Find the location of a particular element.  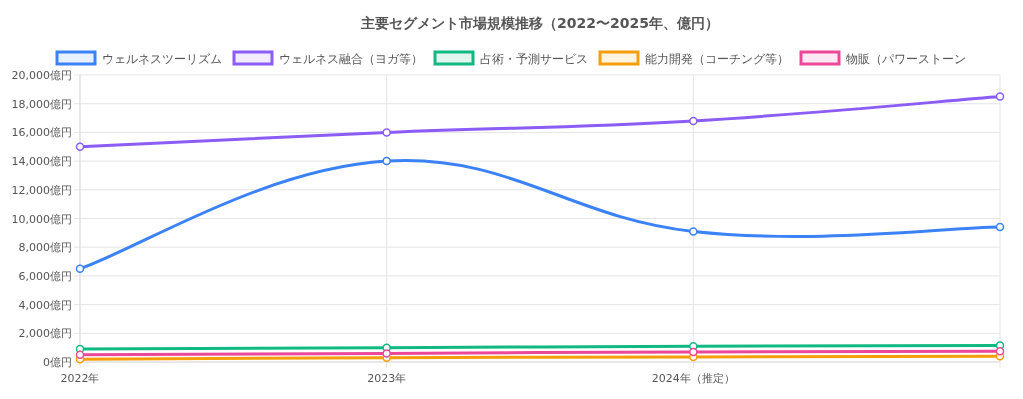

y-tick-label: 8,000億円 is located at coordinates (45, 248).